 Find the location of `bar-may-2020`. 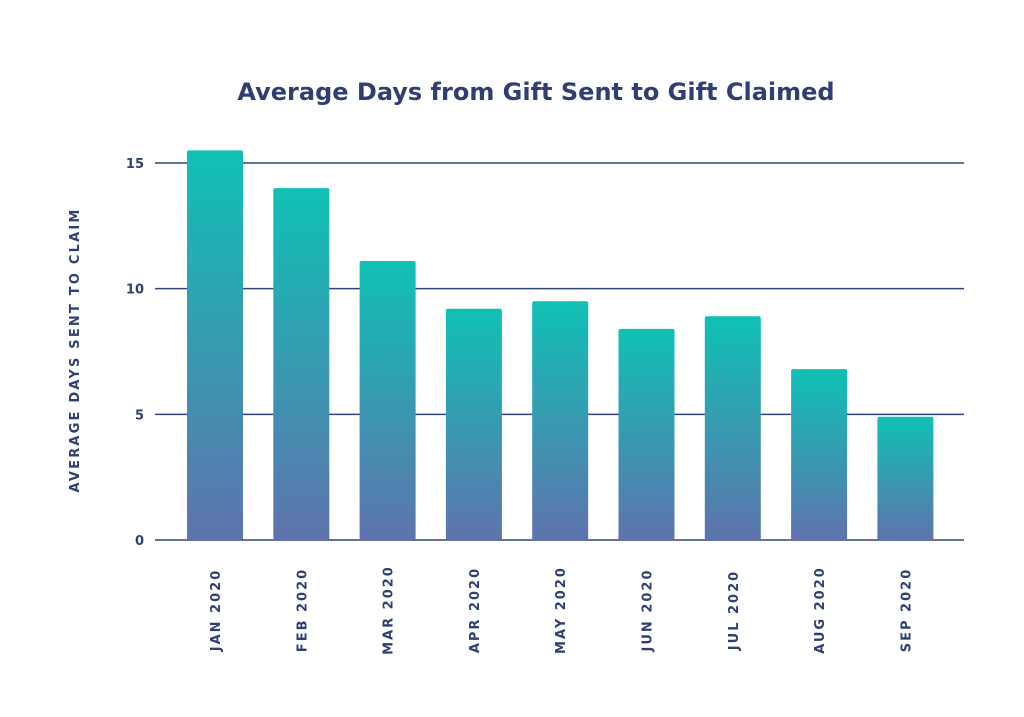

bar-may-2020 is located at coordinates (560, 420).